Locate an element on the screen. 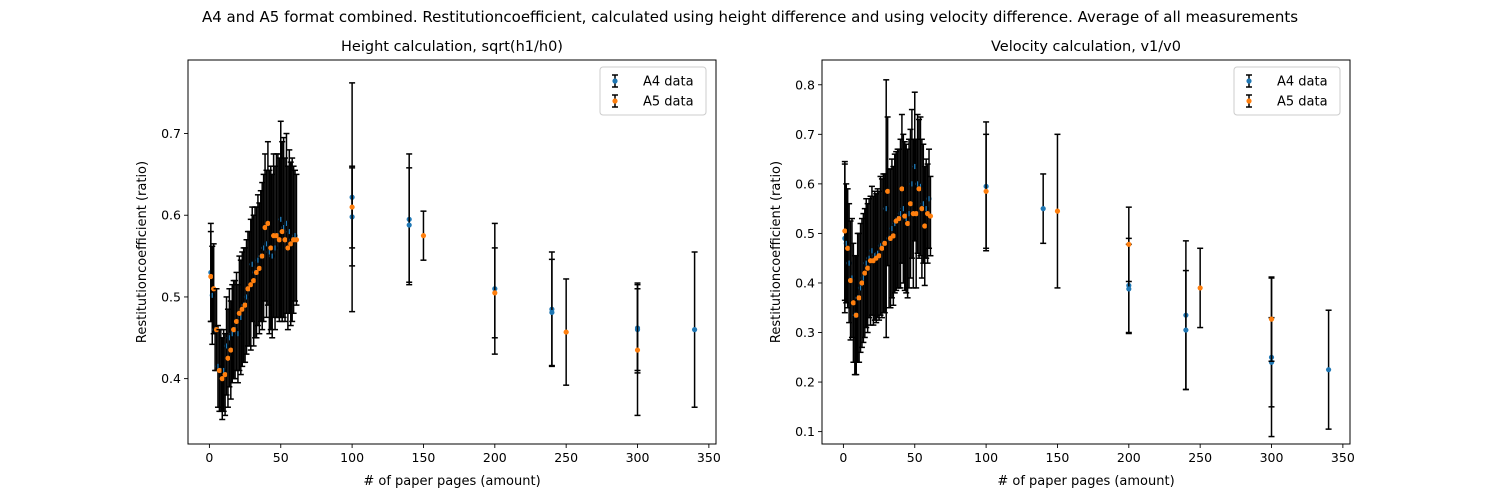  panel1-xtick-label: 250 is located at coordinates (1200, 457).